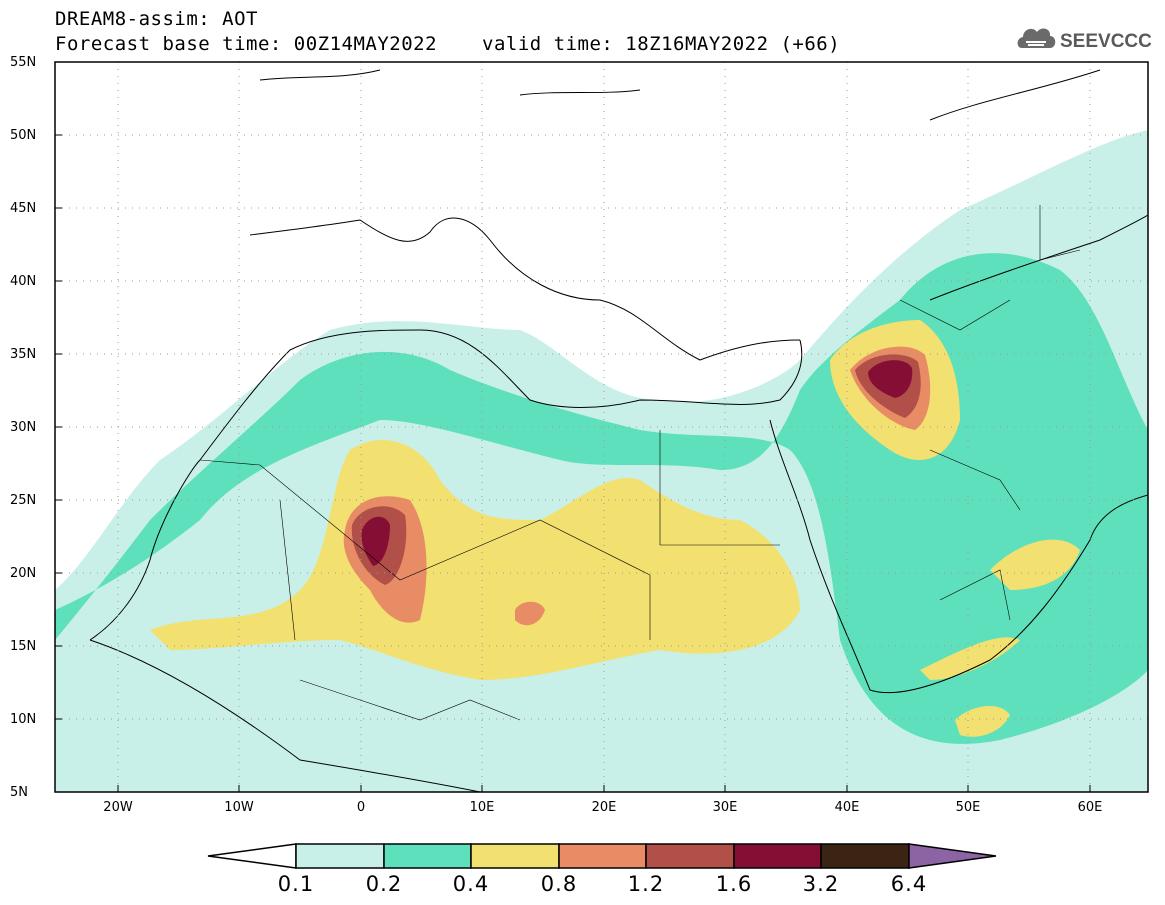 The height and width of the screenshot is (905, 1165). Describe the element at coordinates (239, 807) in the screenshot. I see `lon-label: 10W` at that location.